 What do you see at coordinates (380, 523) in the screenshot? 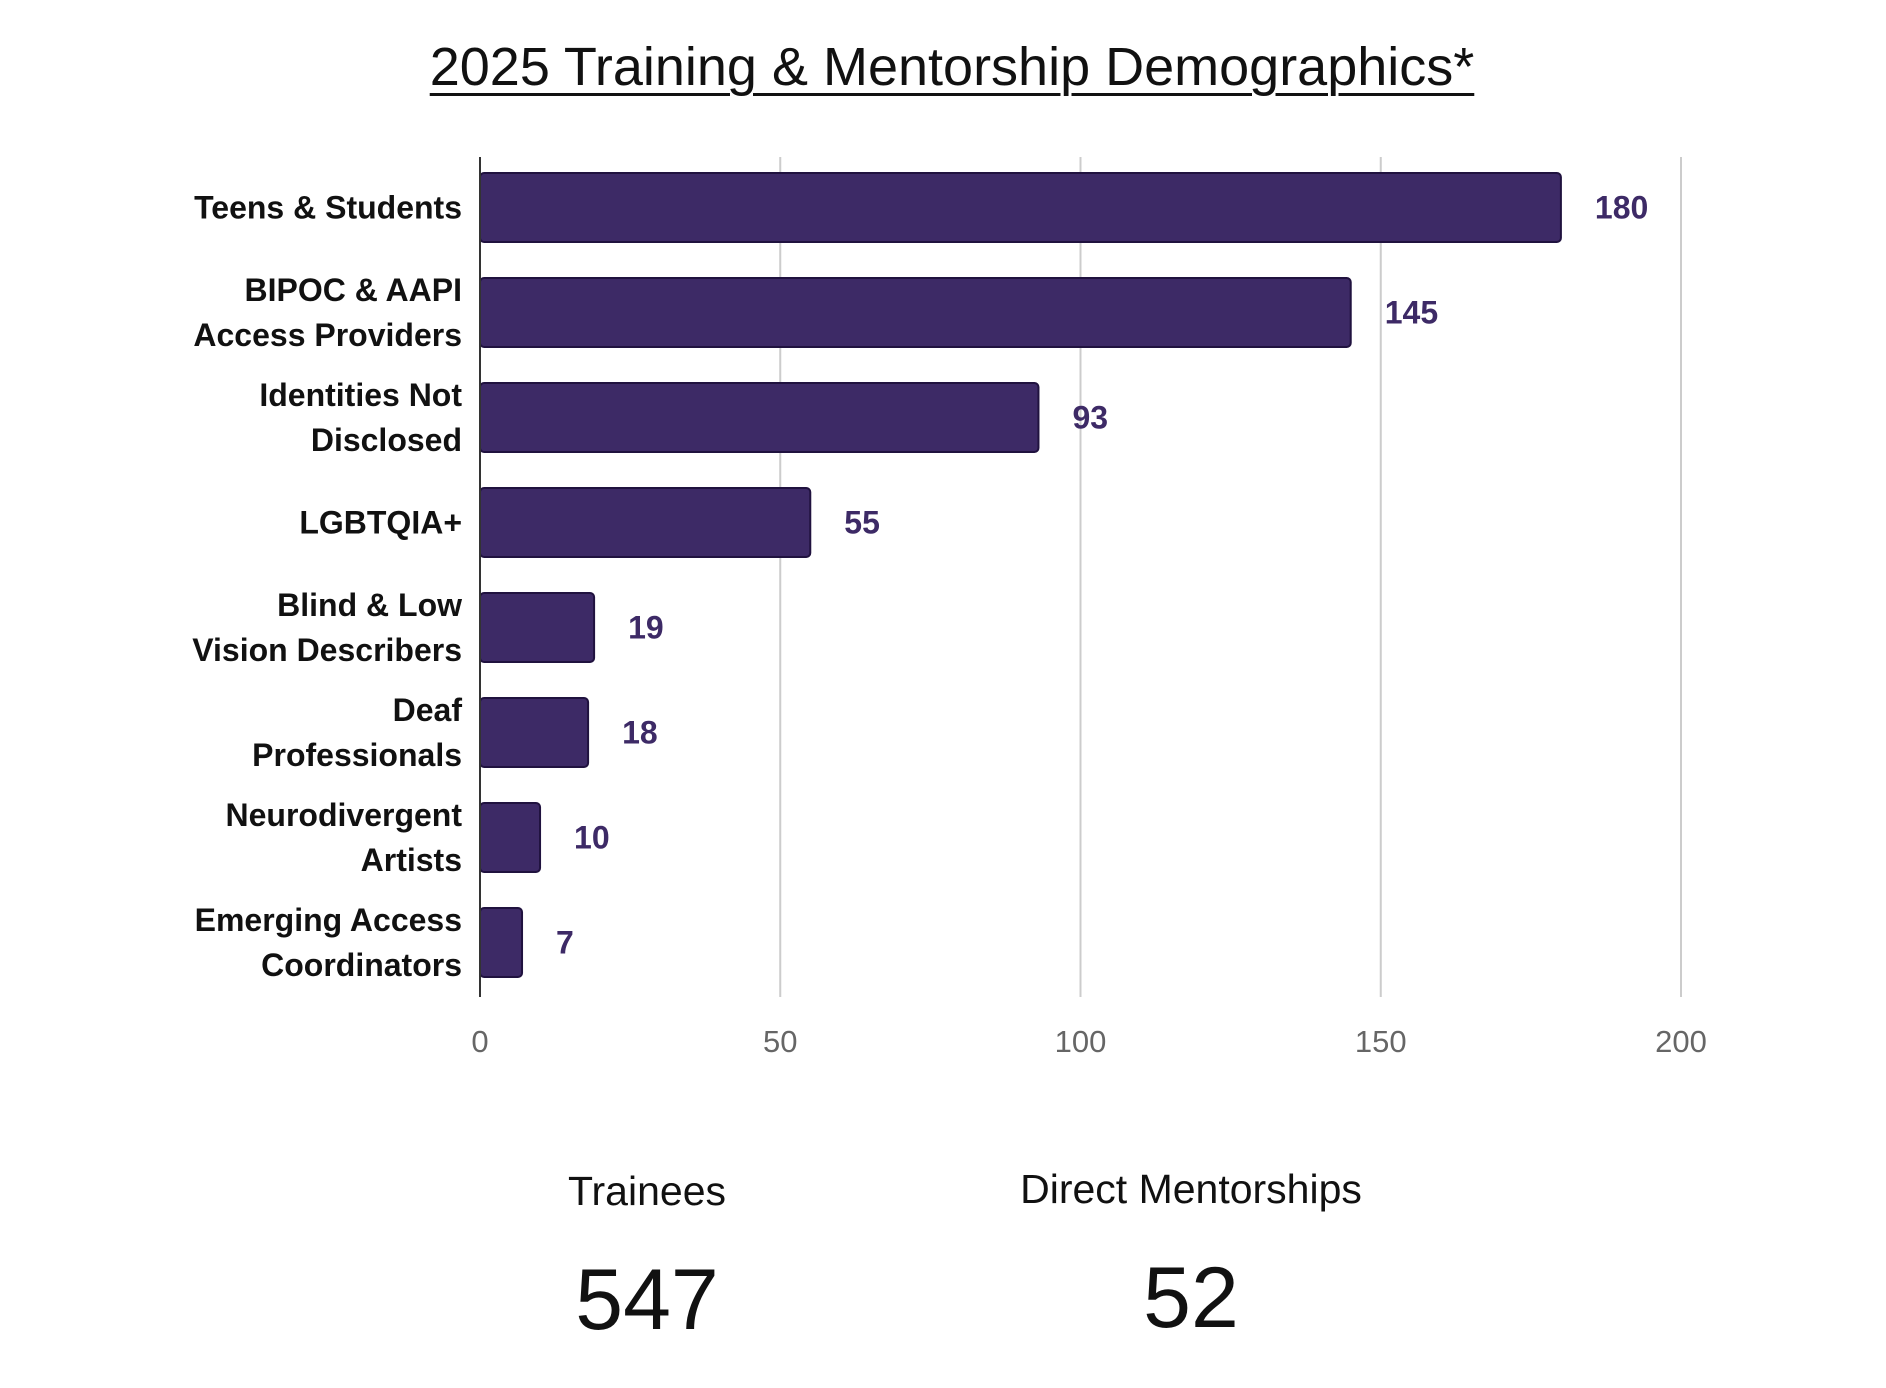
I see `category-label: LGBTQIA+` at bounding box center [380, 523].